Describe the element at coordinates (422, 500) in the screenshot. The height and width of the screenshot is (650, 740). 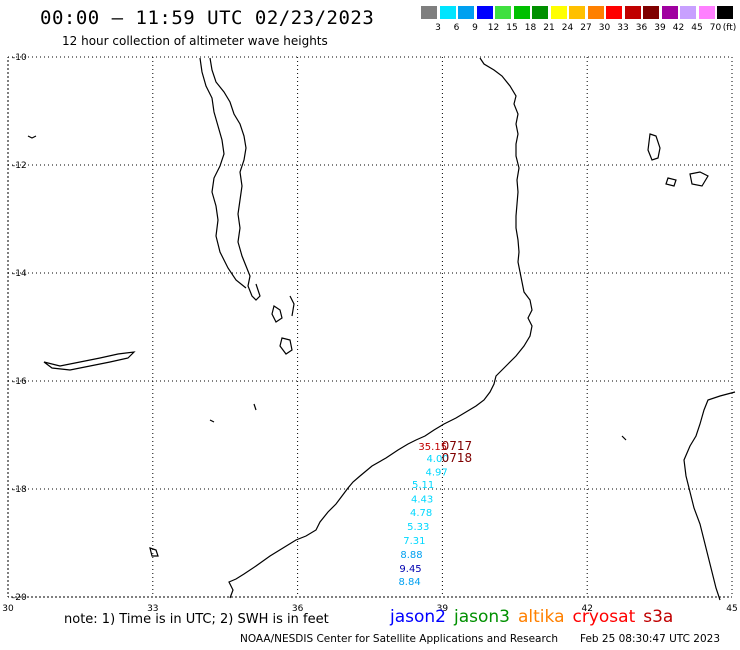
I see `swh-value: 4.43` at that location.